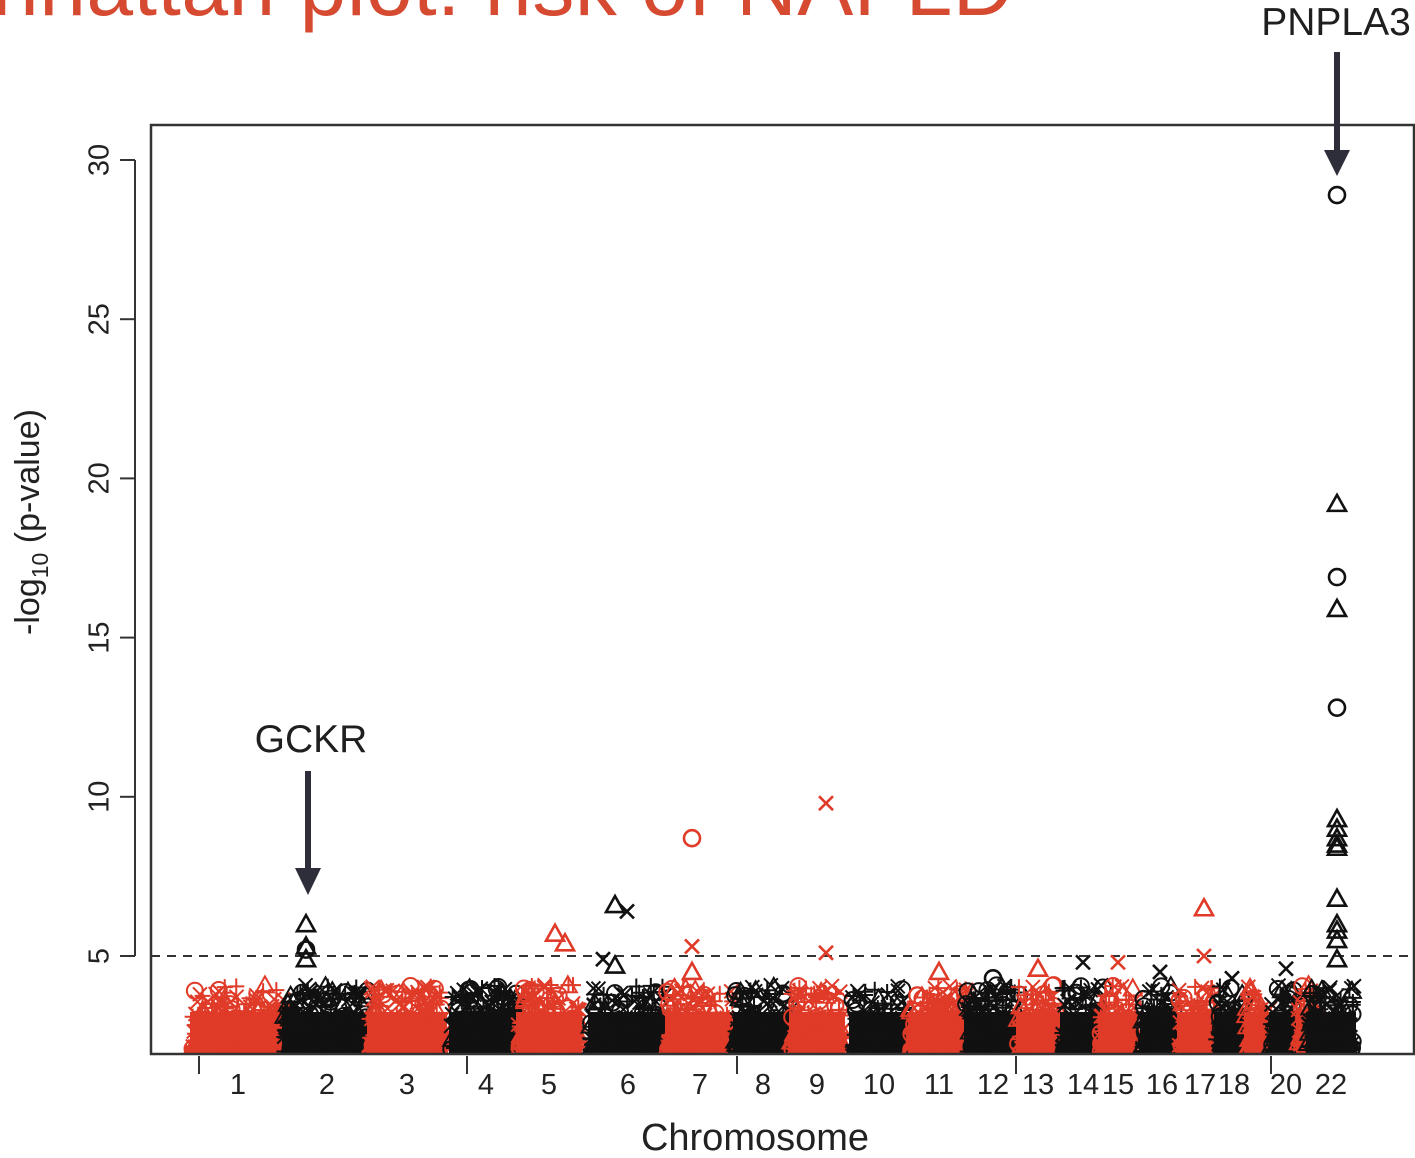  What do you see at coordinates (993, 1085) in the screenshot?
I see `x-tick-label: 12` at bounding box center [993, 1085].